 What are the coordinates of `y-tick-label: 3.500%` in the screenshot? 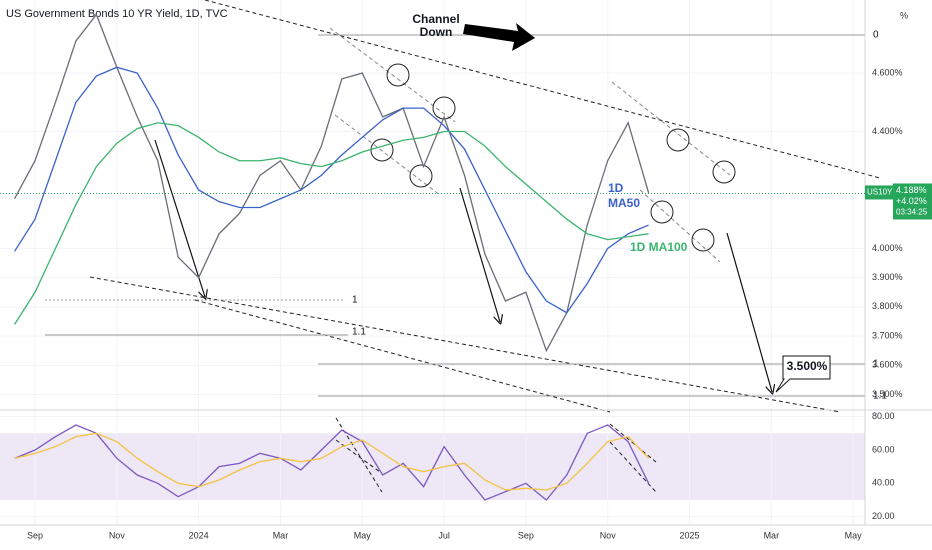 It's located at (887, 394).